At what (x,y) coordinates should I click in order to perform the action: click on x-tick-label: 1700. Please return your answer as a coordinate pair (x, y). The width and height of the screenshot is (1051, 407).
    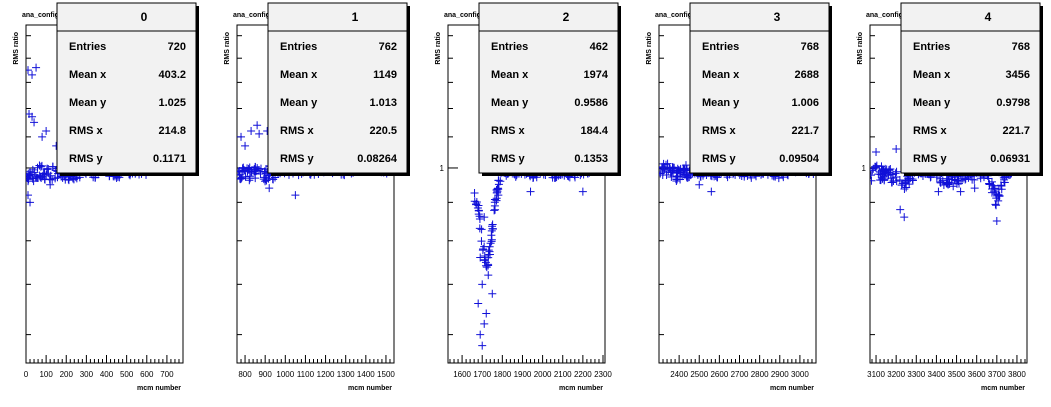
    Looking at the image, I should click on (482, 374).